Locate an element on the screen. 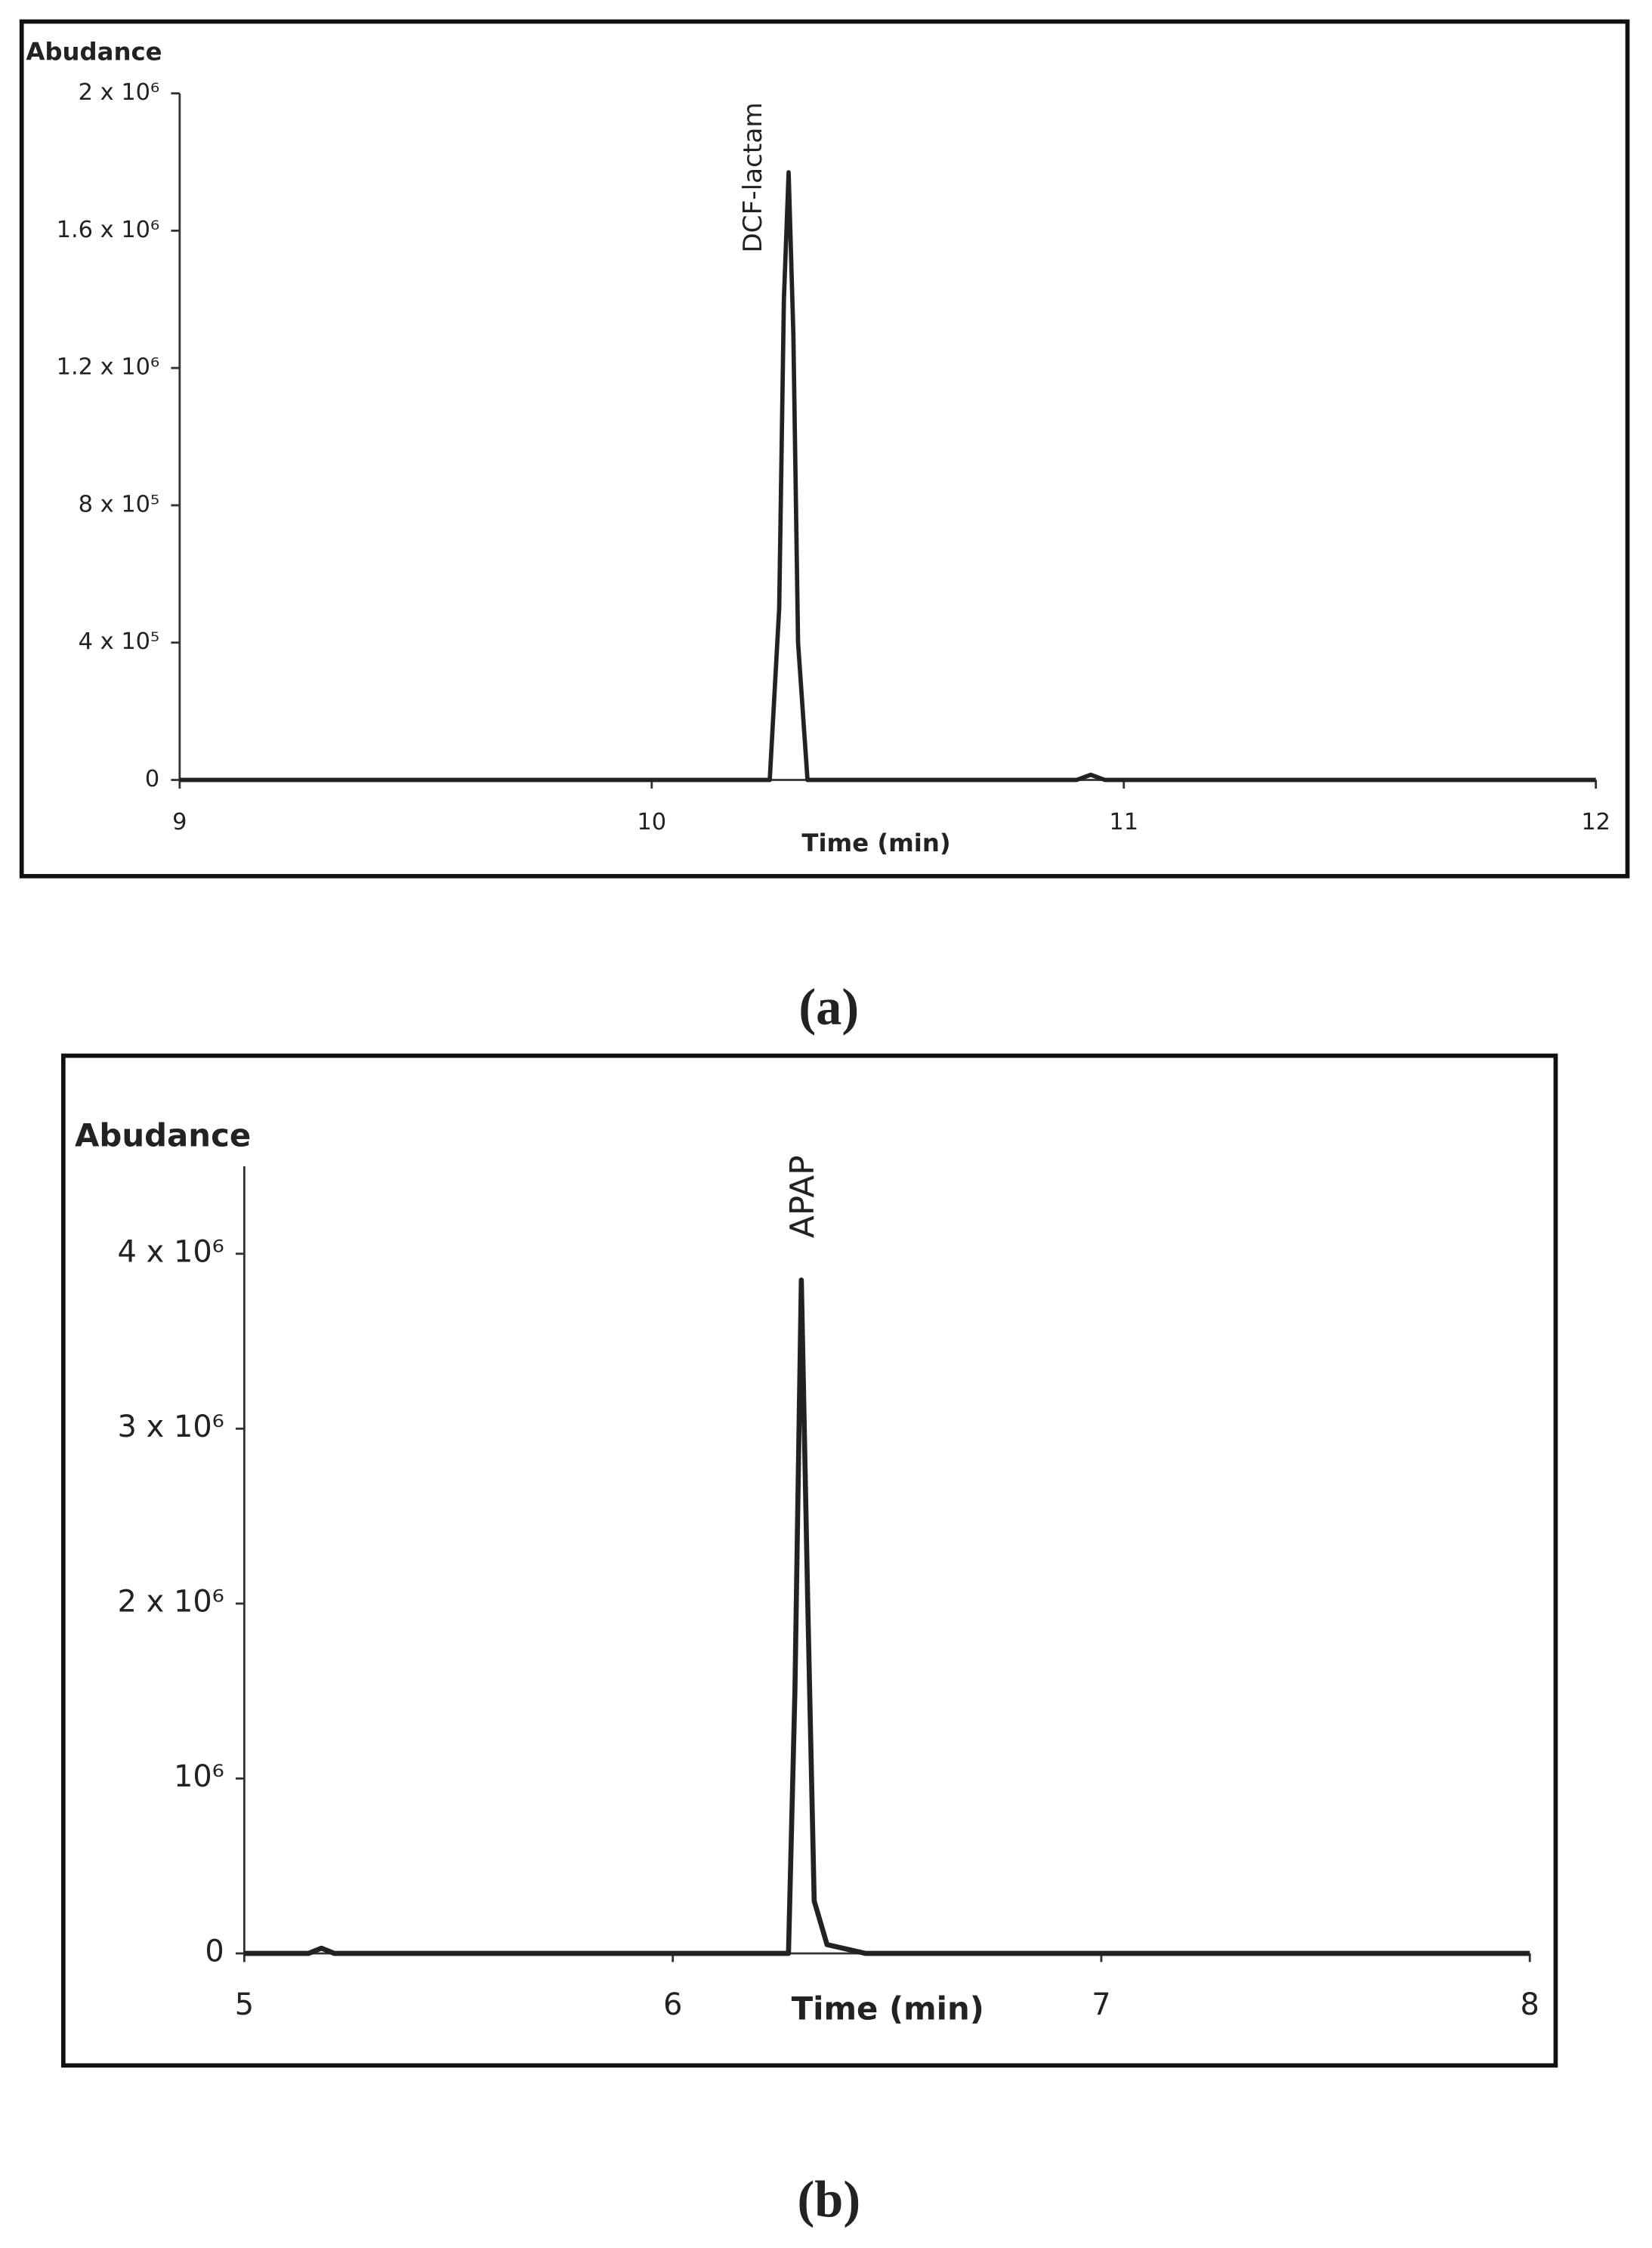 The width and height of the screenshot is (1652, 2248). x-tick-label: 8 is located at coordinates (1530, 2004).